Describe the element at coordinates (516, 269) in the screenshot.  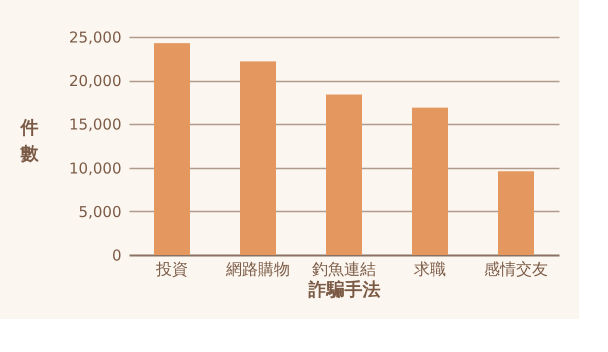
I see `x-tick-label: 感情交友` at that location.